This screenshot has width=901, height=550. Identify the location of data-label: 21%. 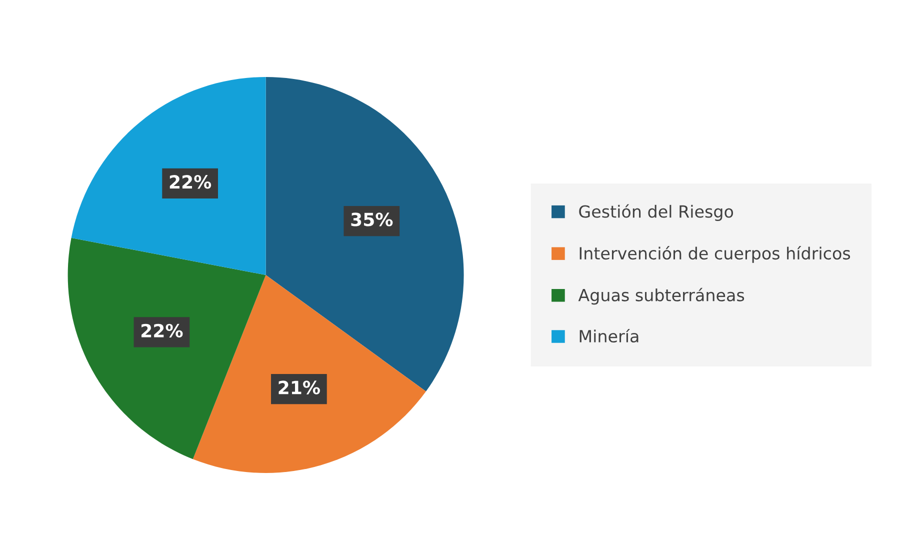
(299, 387).